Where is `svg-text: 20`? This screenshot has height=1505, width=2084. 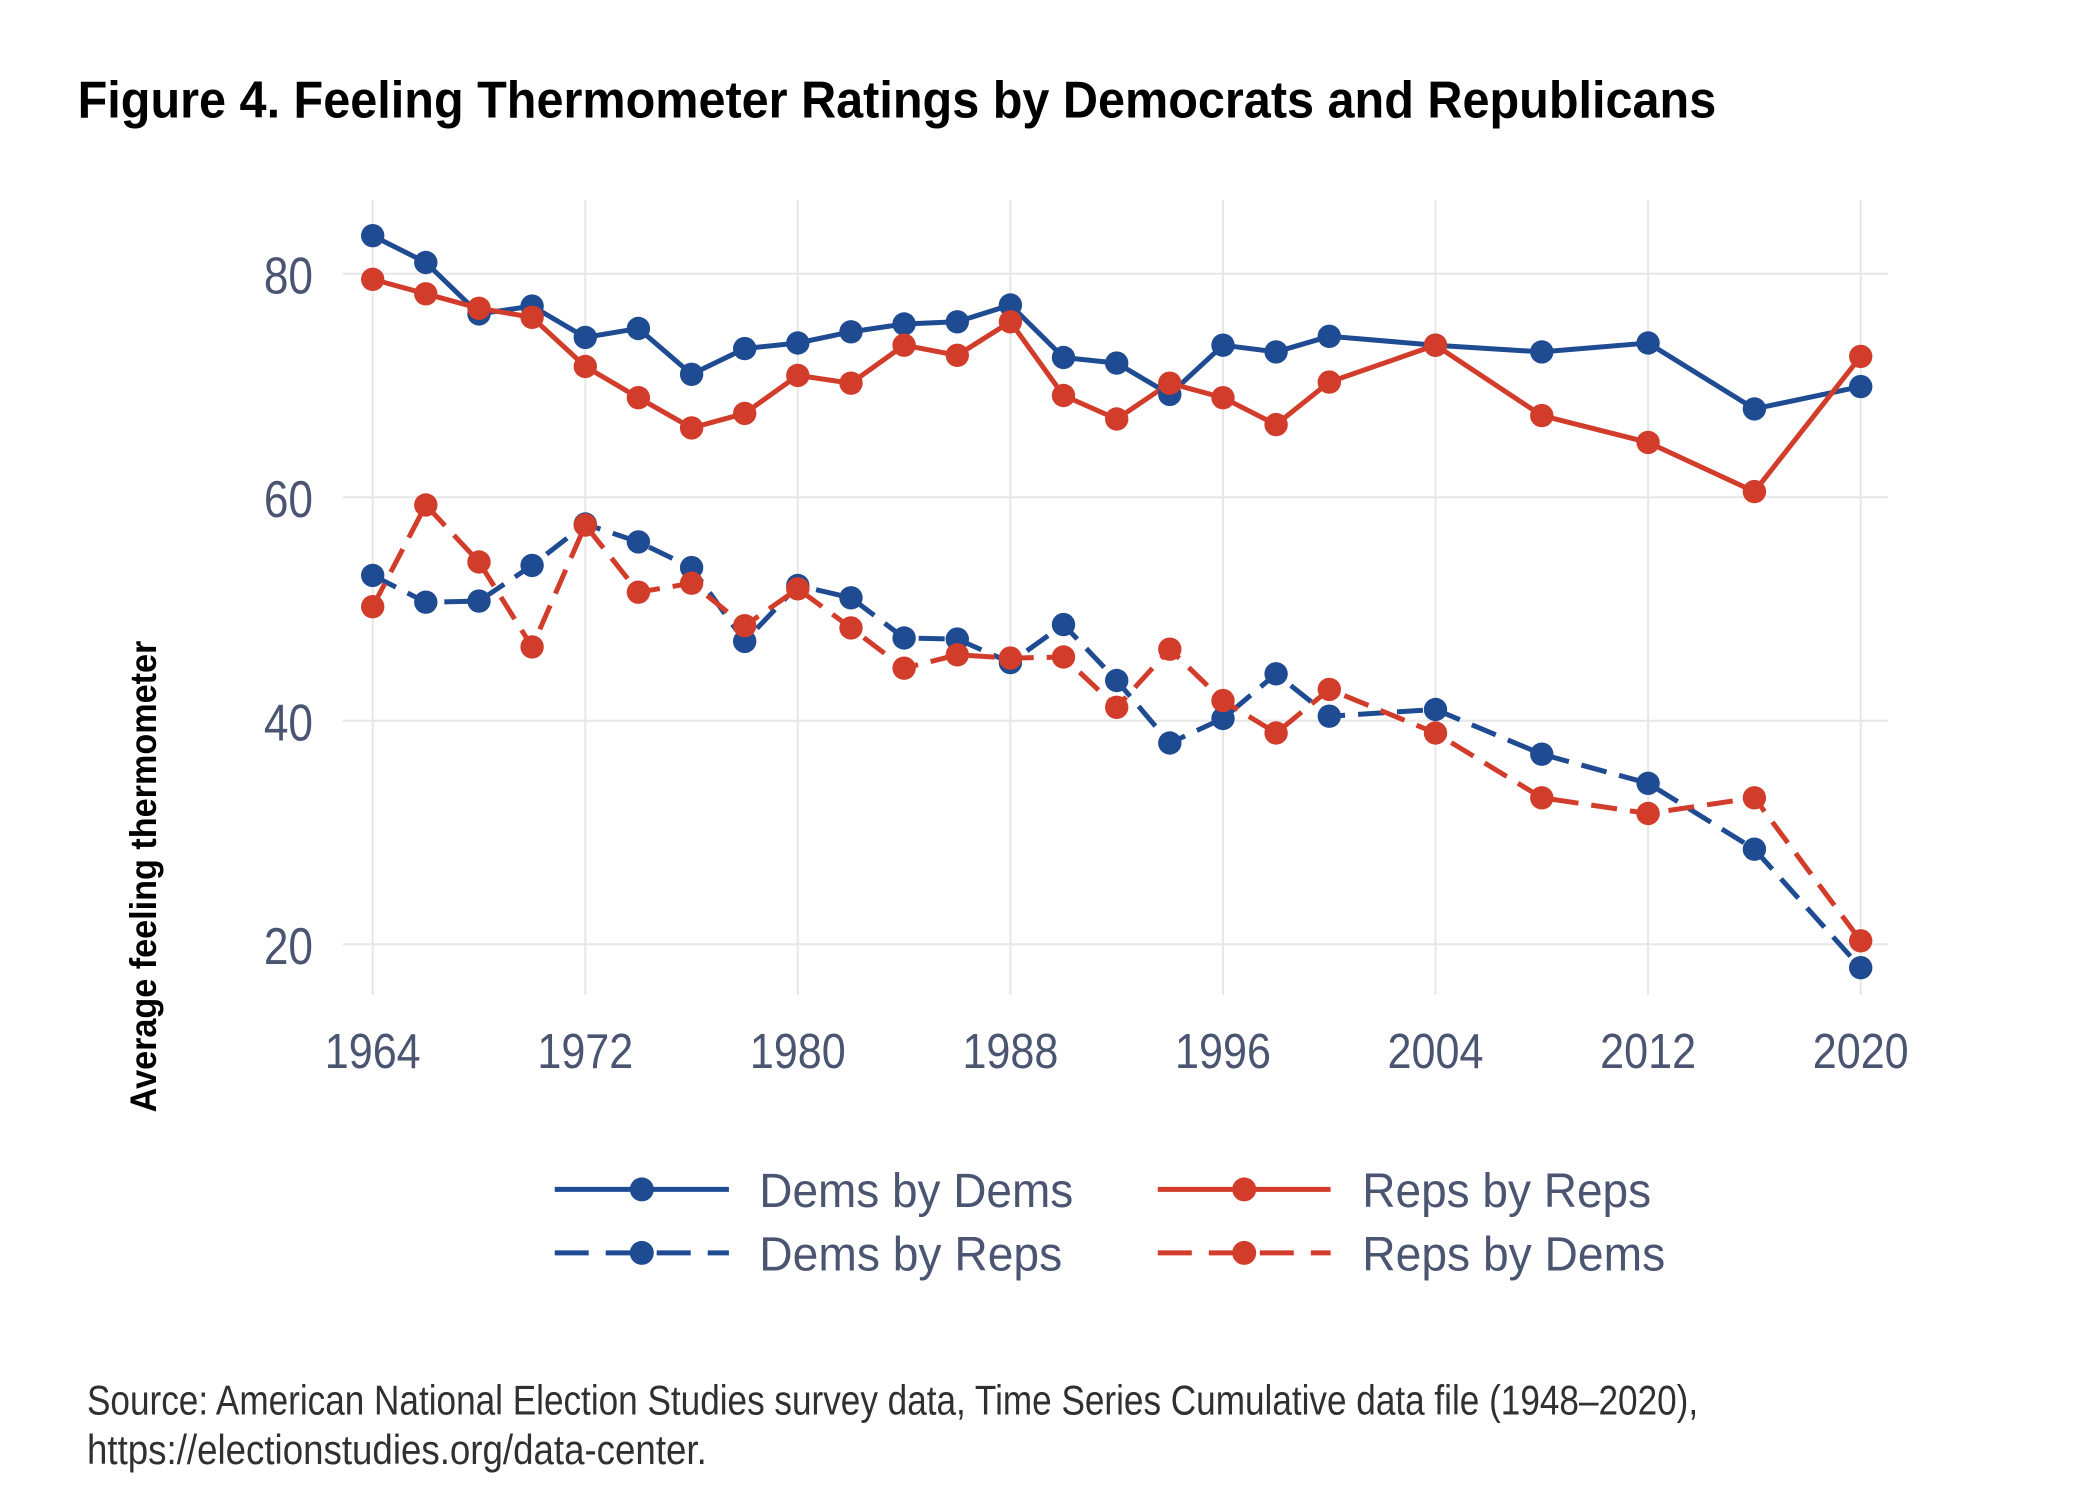
svg-text: 20 is located at coordinates (288, 946).